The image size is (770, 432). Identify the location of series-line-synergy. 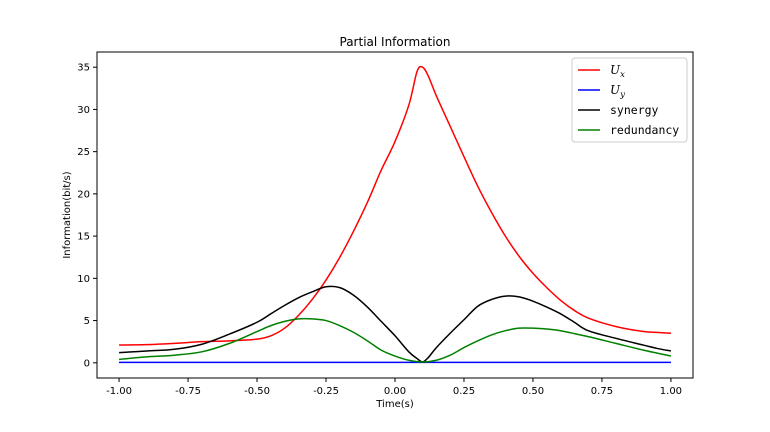
(395, 324).